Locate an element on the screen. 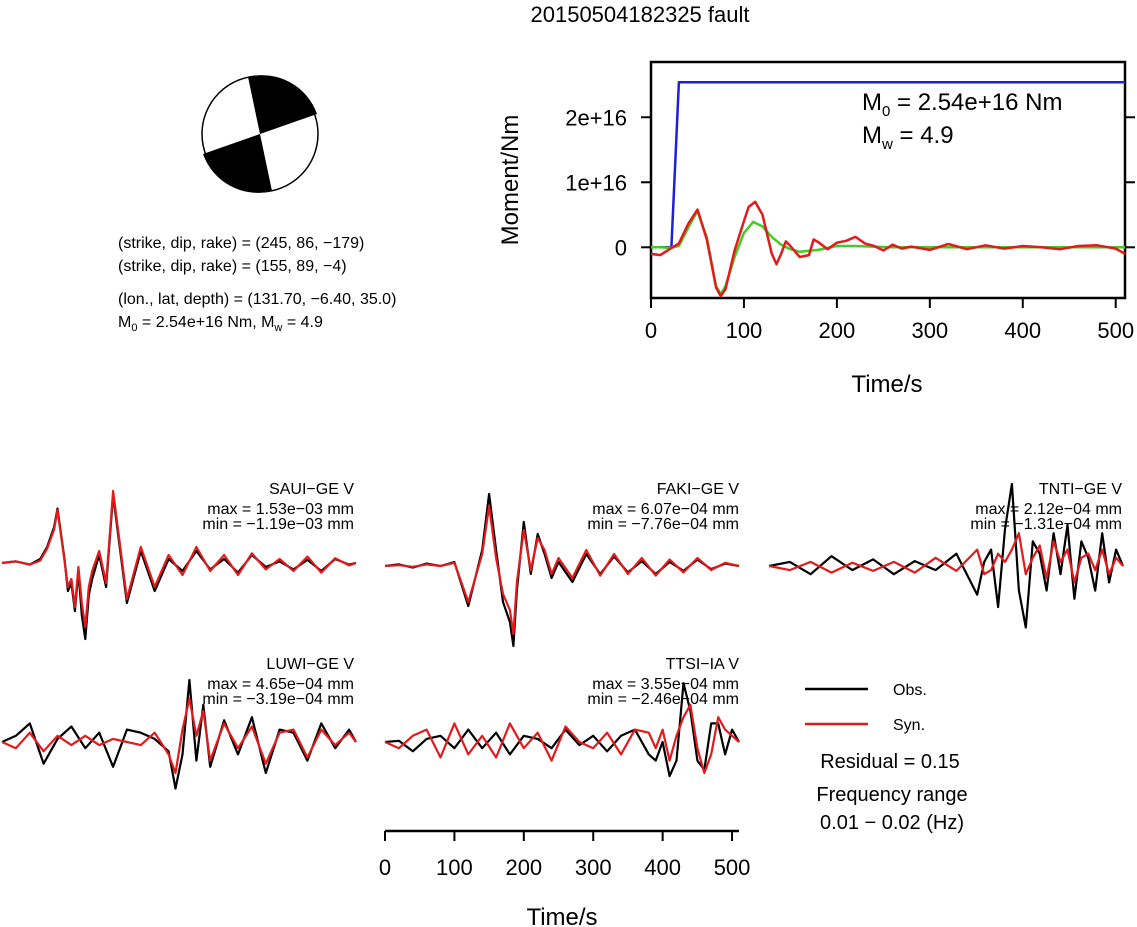 Image resolution: width=1137 pixels, height=927 pixels. waveform-x-tick-label: 400 is located at coordinates (662, 867).